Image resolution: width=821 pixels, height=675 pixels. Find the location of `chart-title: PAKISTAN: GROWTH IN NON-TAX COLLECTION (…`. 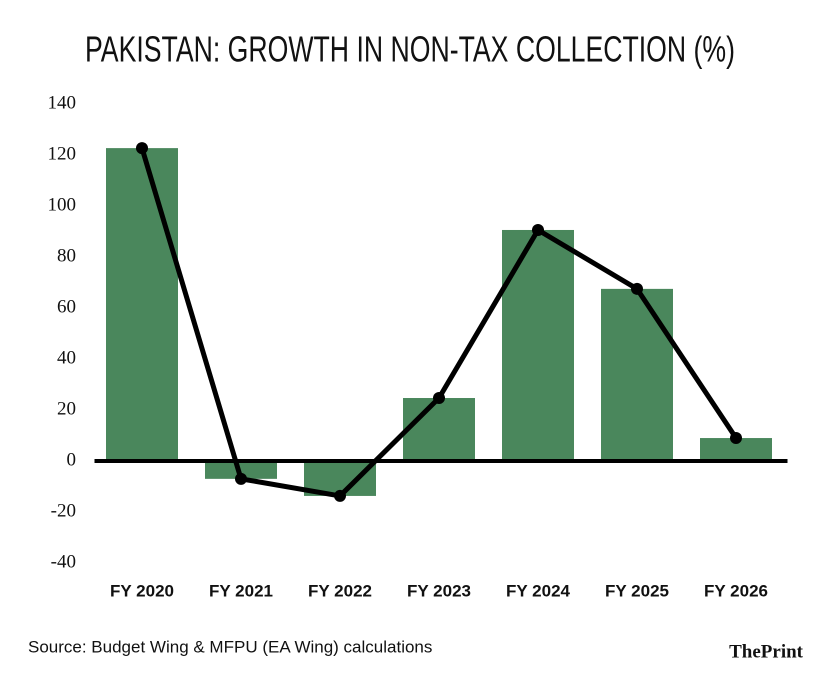

chart-title: PAKISTAN: GROWTH IN NON-TAX COLLECTION (… is located at coordinates (410, 49).